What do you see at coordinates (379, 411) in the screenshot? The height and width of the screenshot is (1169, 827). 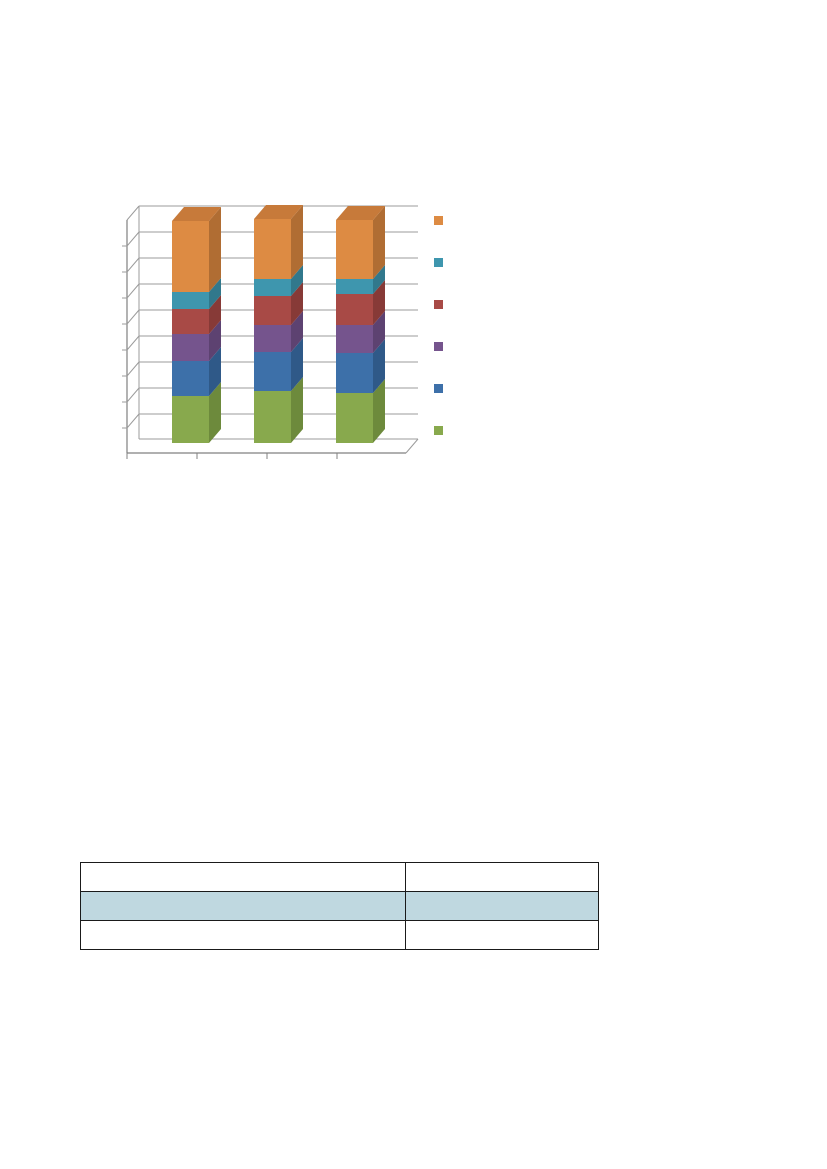 I see `bar-3-segment-series6-side` at bounding box center [379, 411].